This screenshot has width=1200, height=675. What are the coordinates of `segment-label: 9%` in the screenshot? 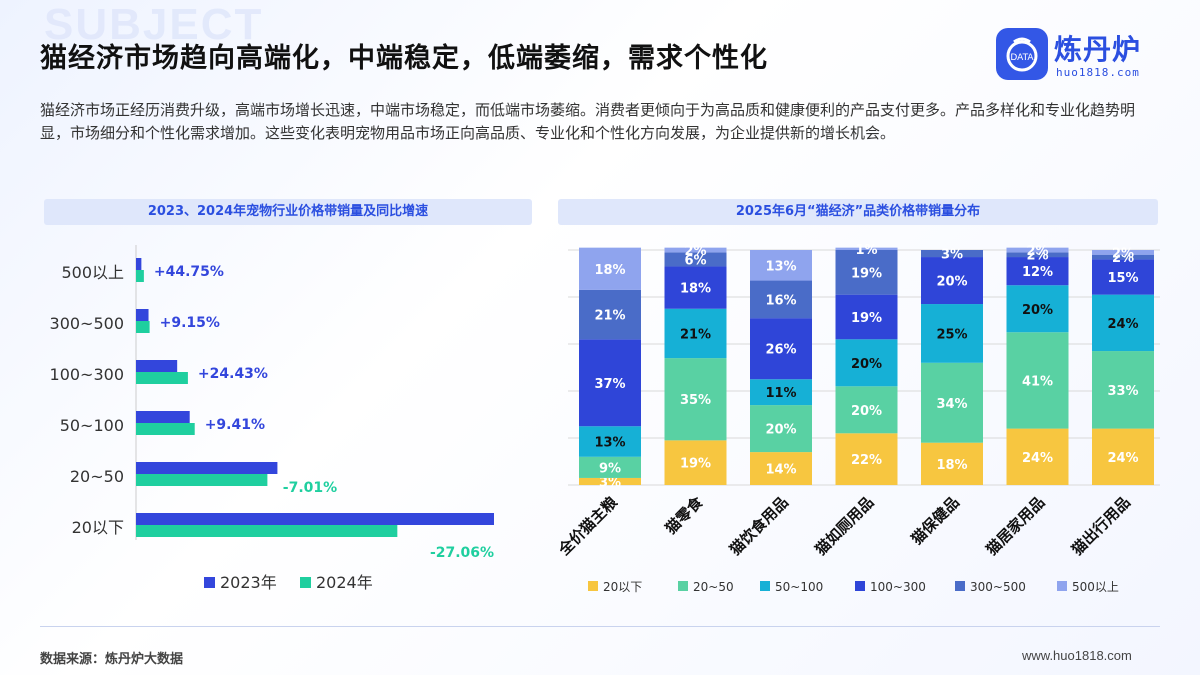 It's located at (610, 468).